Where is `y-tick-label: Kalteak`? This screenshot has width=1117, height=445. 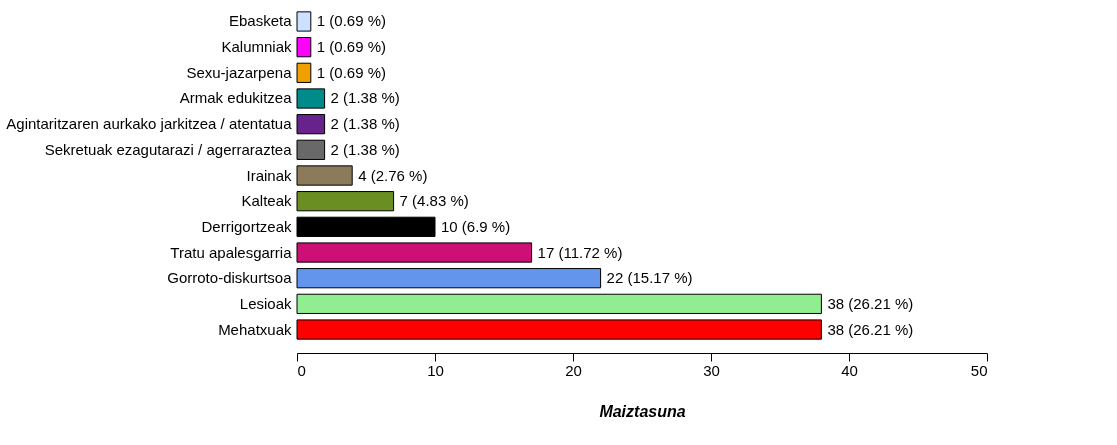
y-tick-label: Kalteak is located at coordinates (266, 201).